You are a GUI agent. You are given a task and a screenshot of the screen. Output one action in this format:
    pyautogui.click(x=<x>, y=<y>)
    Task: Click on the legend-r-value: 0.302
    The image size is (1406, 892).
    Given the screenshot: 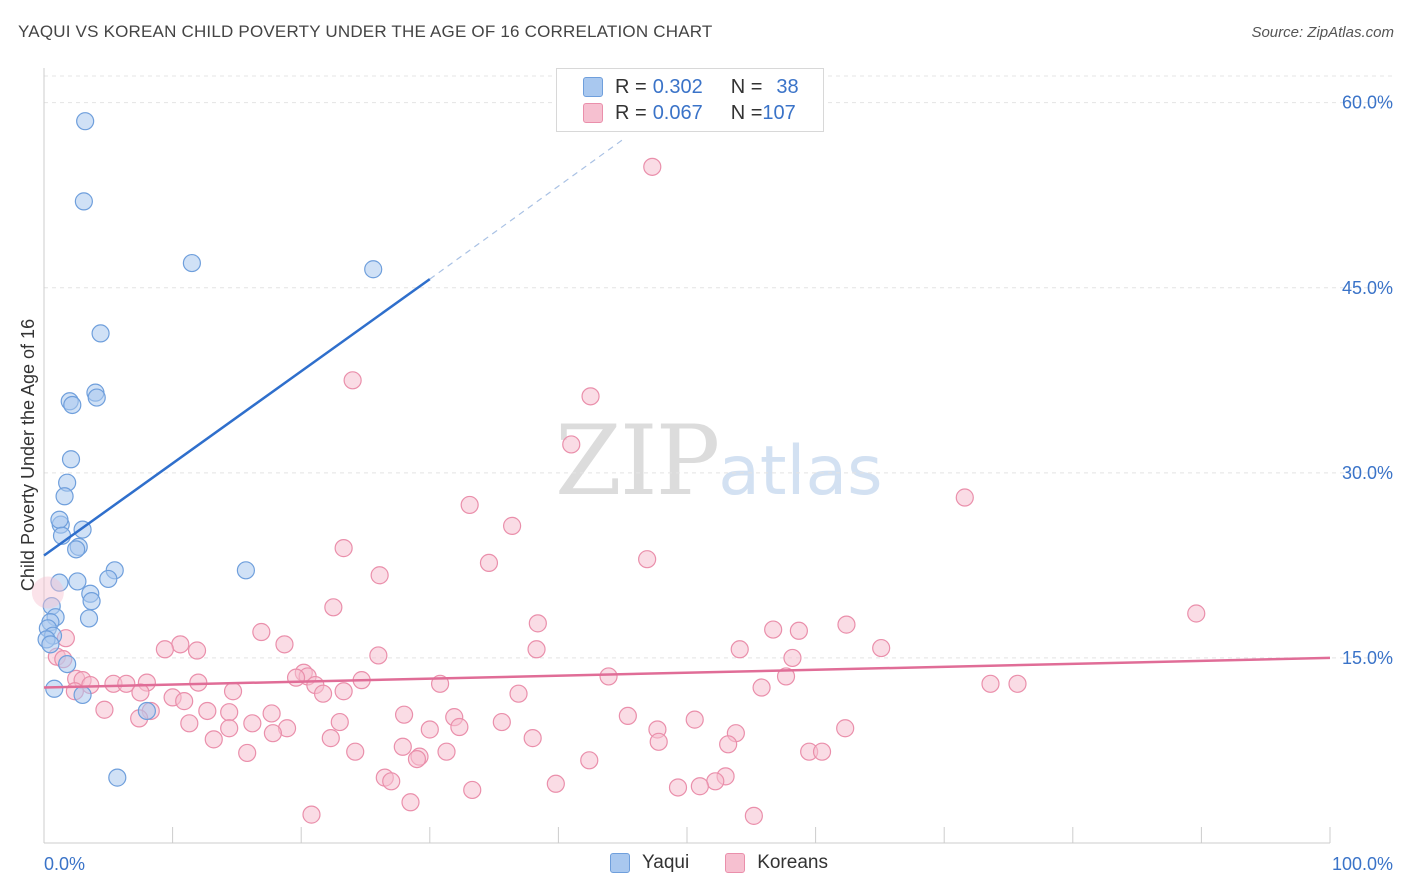 What is the action you would take?
    pyautogui.click(x=677, y=86)
    